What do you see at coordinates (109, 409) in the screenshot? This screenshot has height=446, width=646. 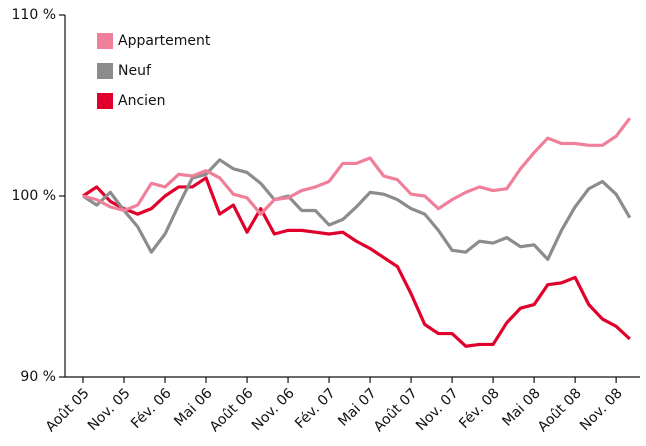 I see `x-tick-label: Nov. 05` at bounding box center [109, 409].